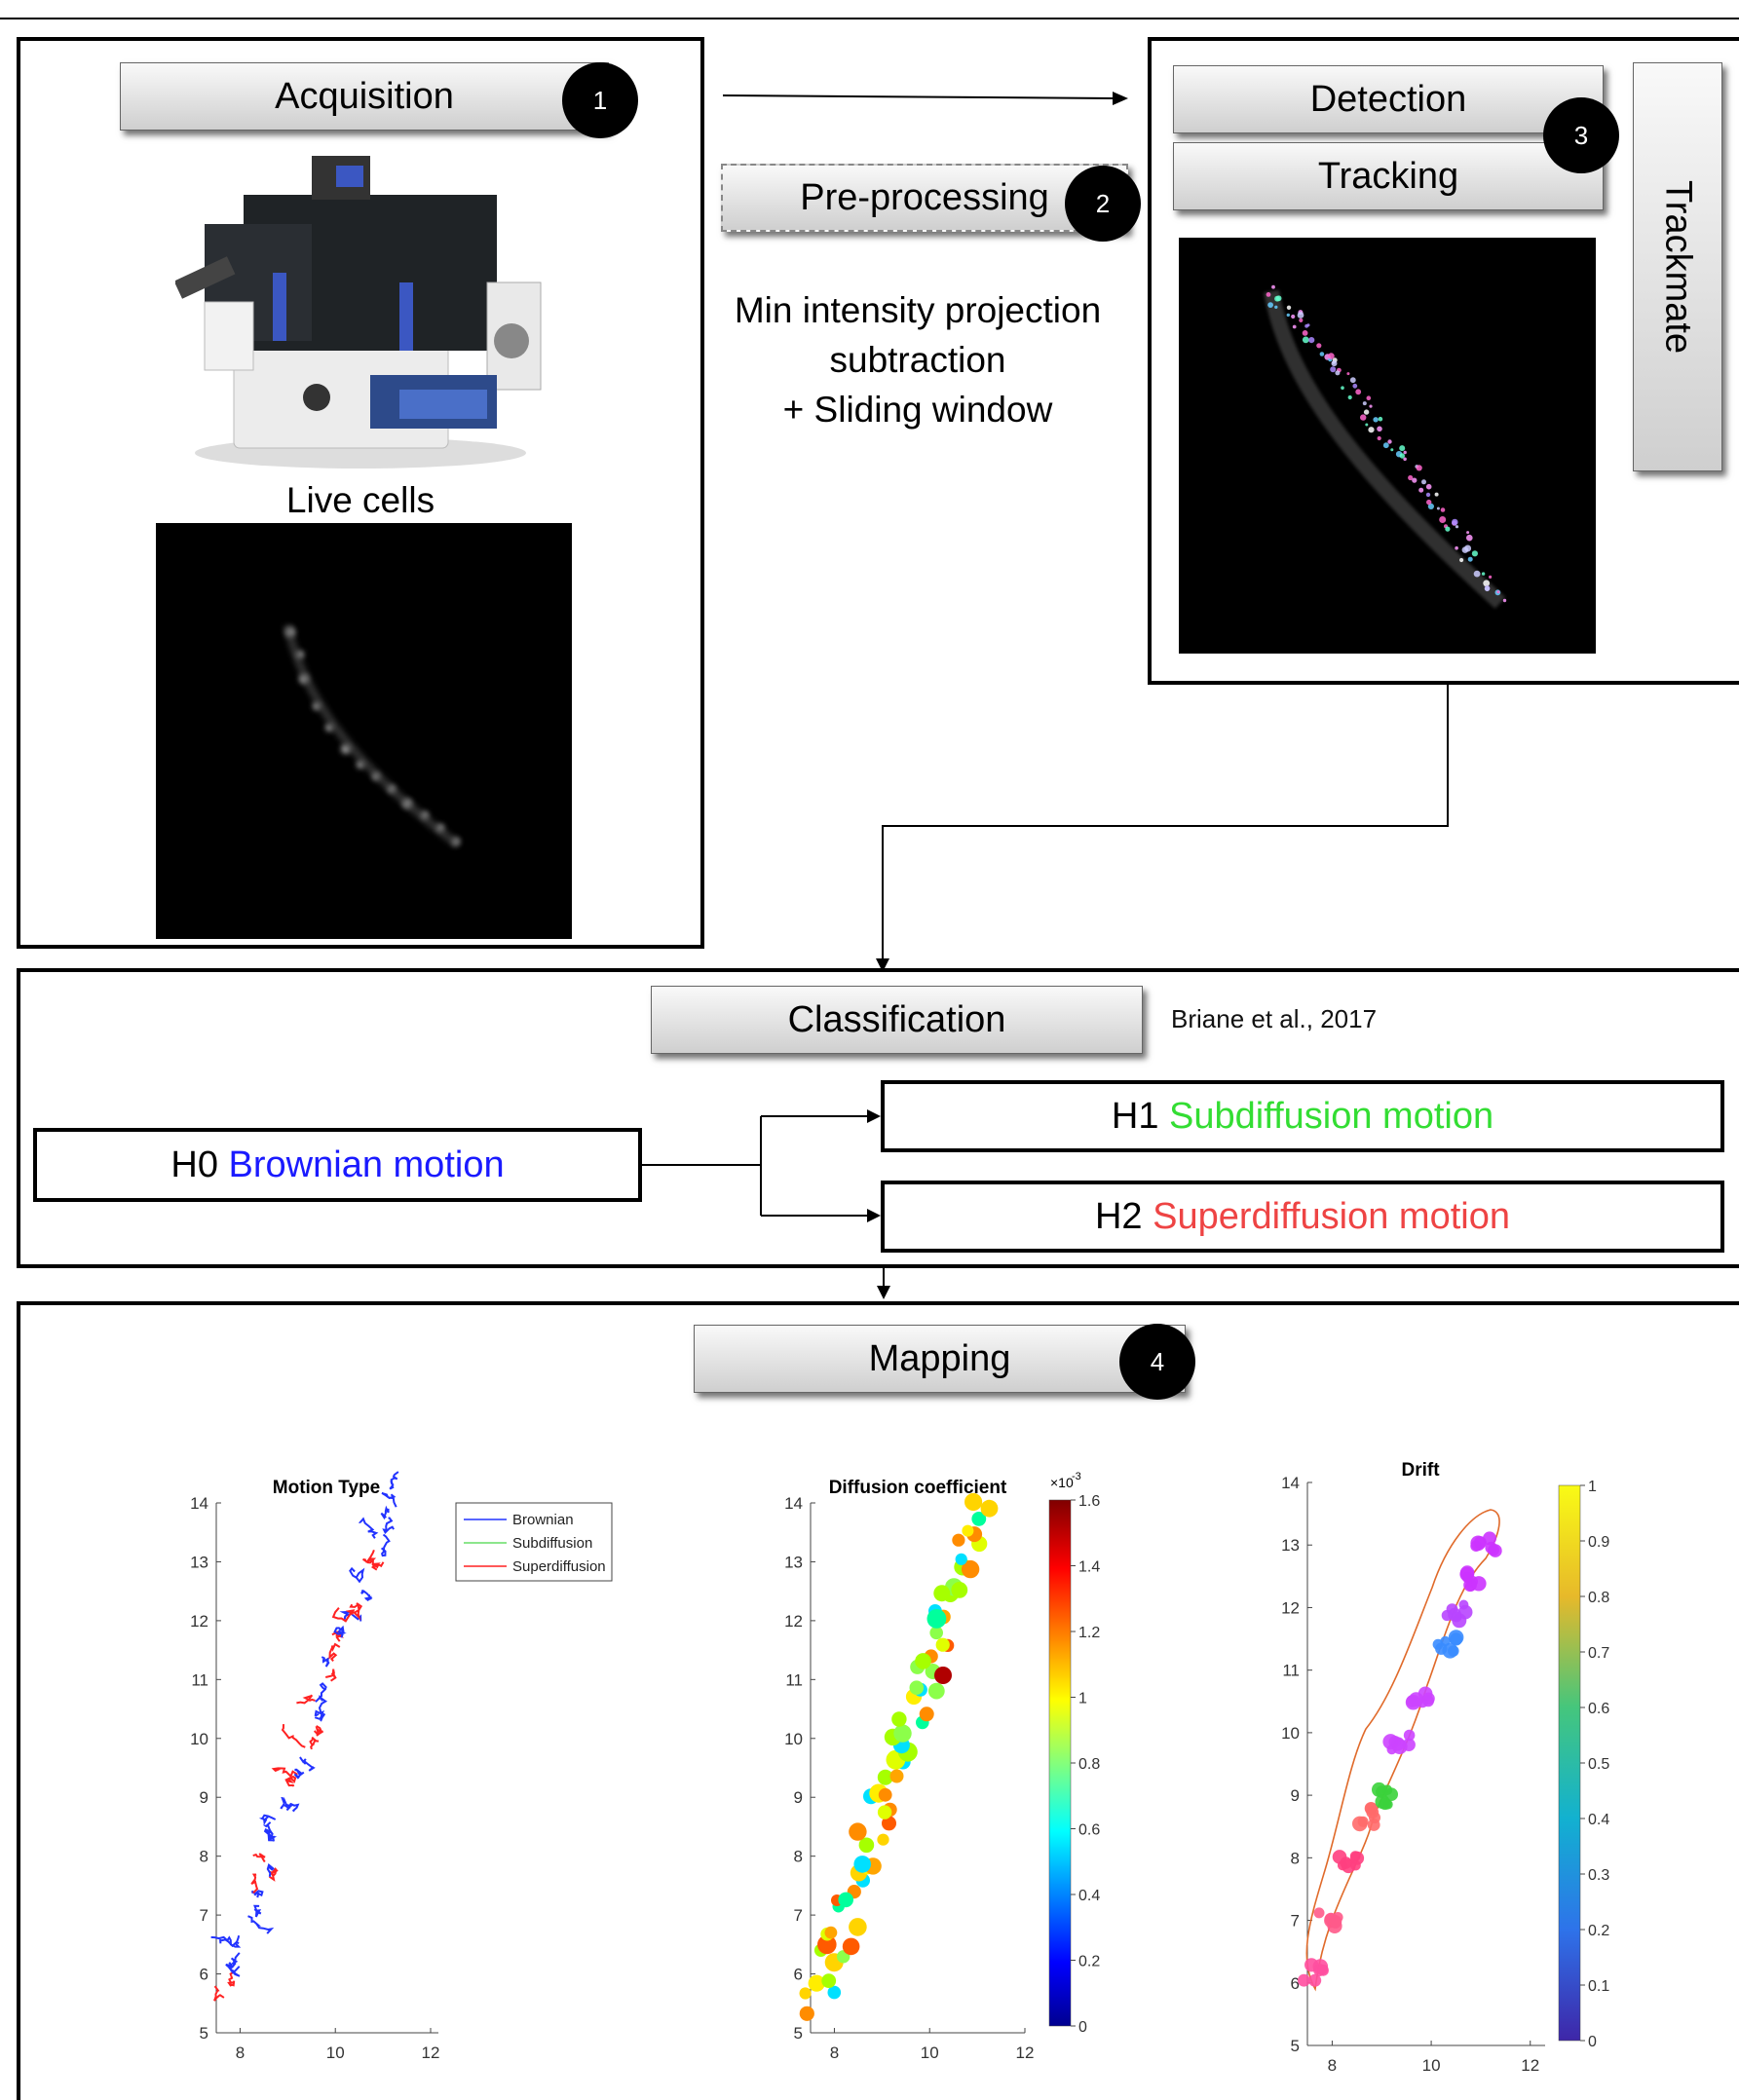  I want to click on x-tick-label: 12, so click(1530, 2065).